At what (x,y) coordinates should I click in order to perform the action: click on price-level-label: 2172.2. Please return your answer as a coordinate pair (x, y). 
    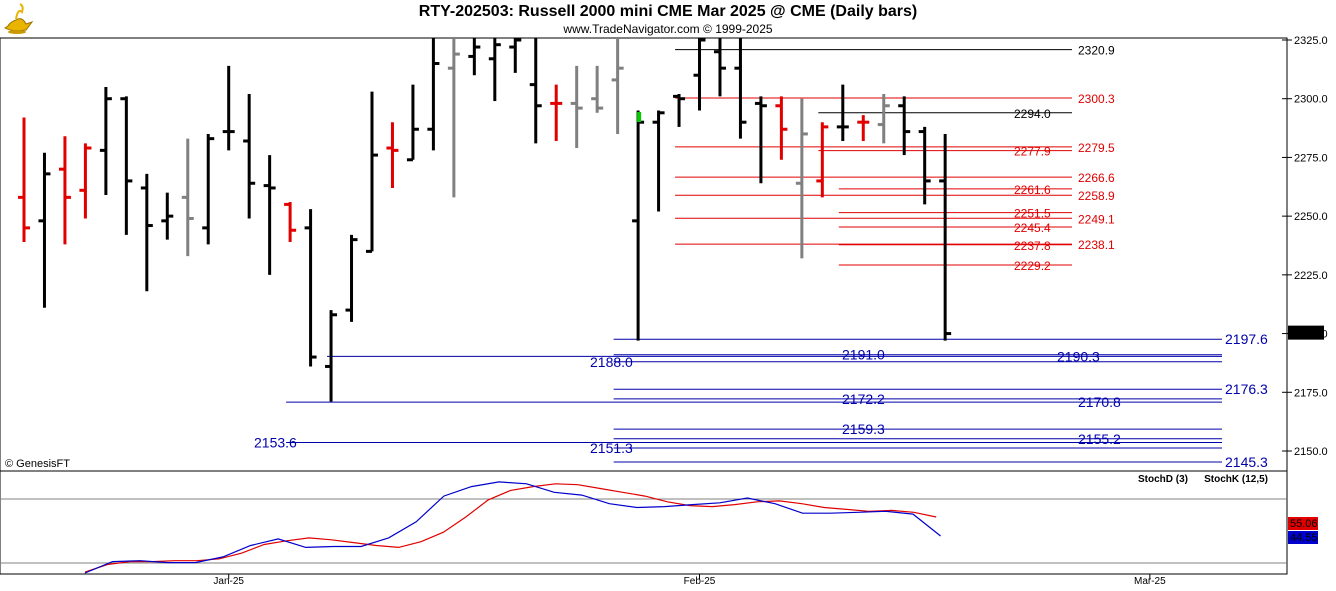
    Looking at the image, I should click on (863, 399).